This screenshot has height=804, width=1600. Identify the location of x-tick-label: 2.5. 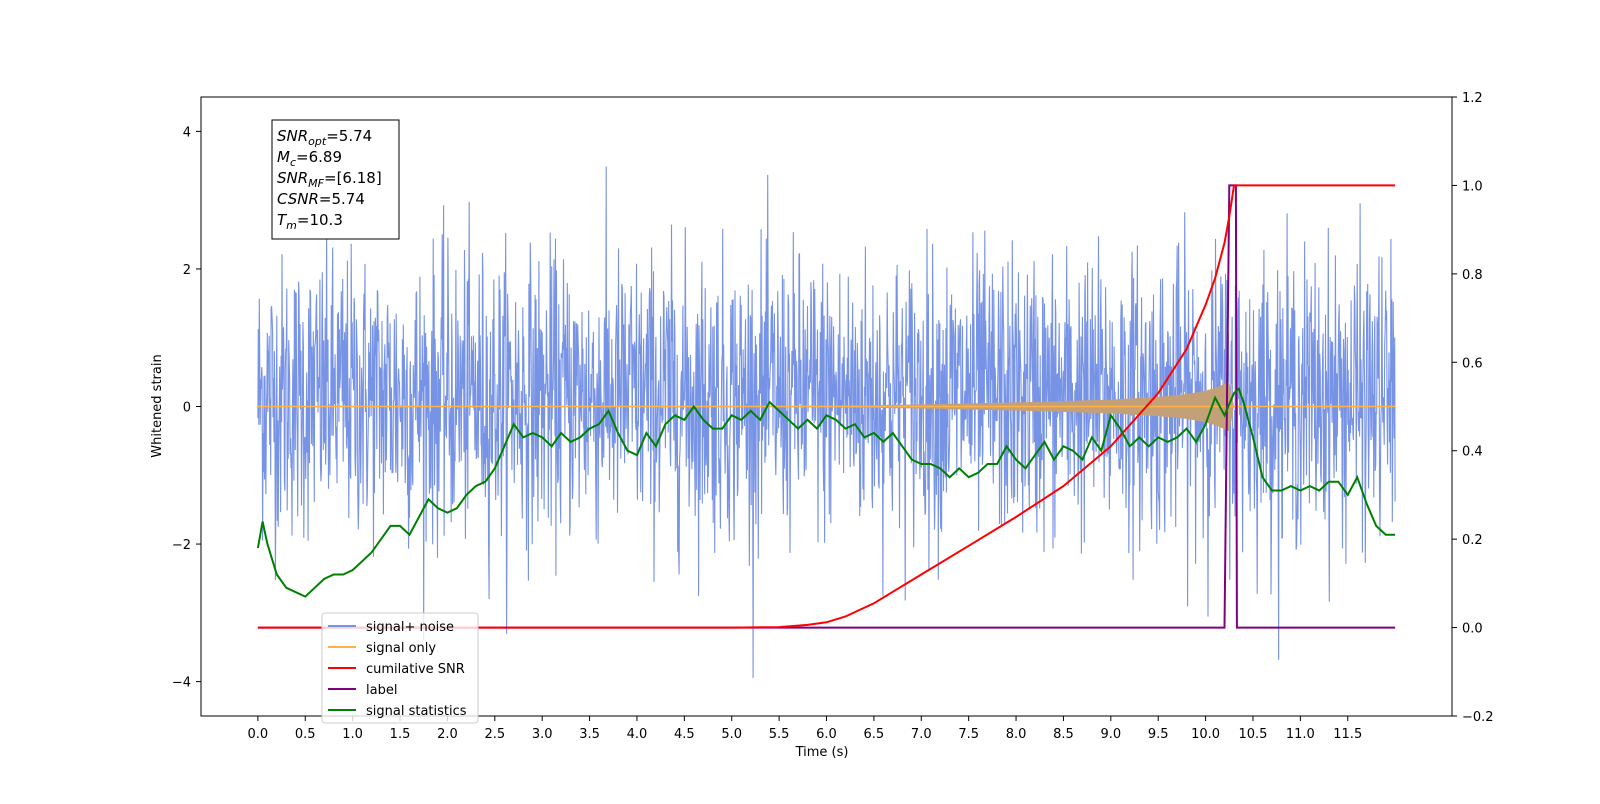
(494, 734).